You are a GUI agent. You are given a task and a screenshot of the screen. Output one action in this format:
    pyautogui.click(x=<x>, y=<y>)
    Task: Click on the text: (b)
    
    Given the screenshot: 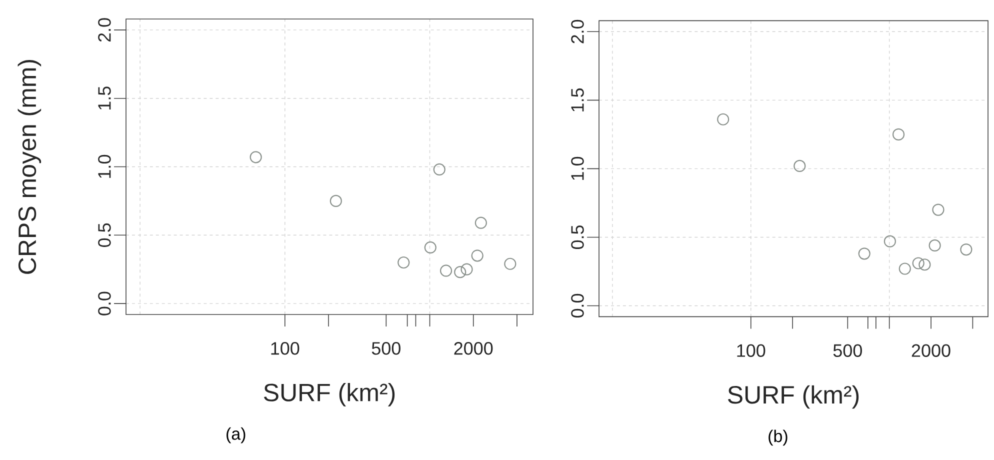 What is the action you would take?
    pyautogui.click(x=778, y=438)
    